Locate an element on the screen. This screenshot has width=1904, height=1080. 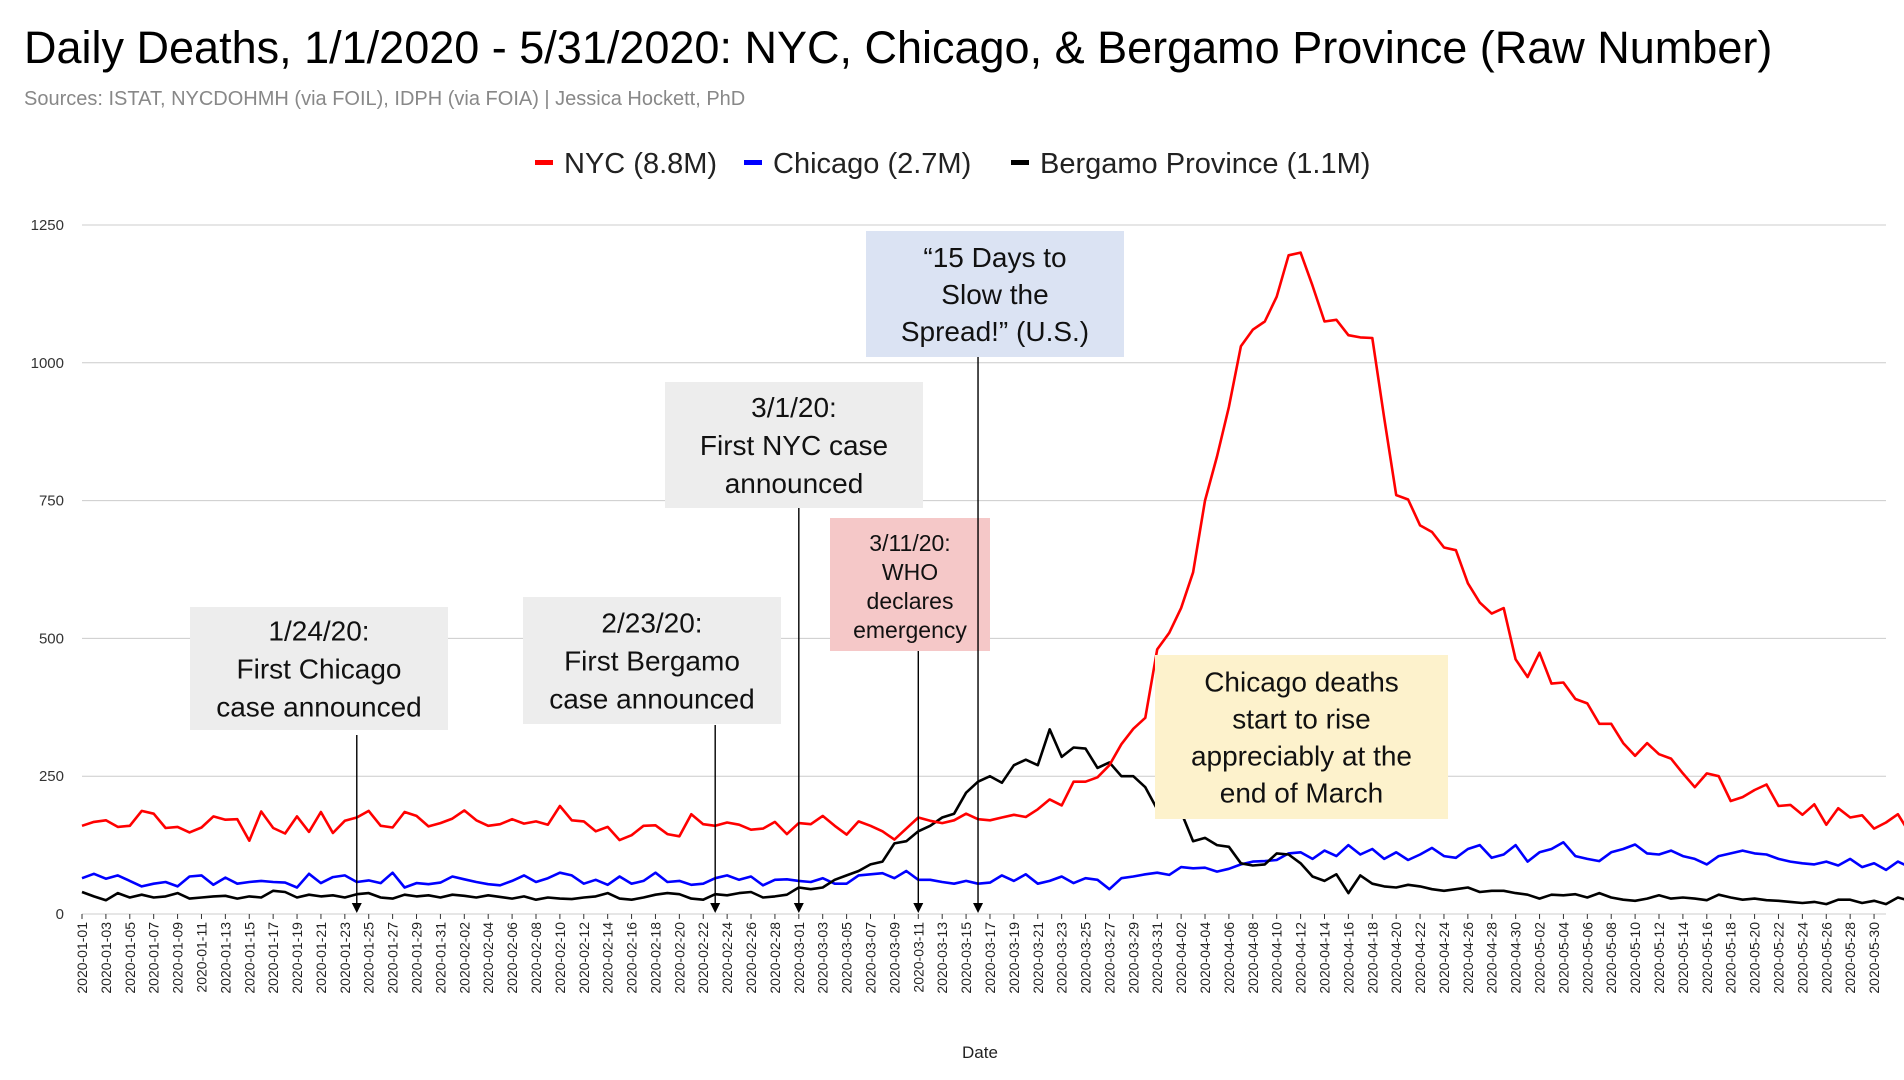
x-tick-label: 2020-05-26 is located at coordinates (1826, 958).